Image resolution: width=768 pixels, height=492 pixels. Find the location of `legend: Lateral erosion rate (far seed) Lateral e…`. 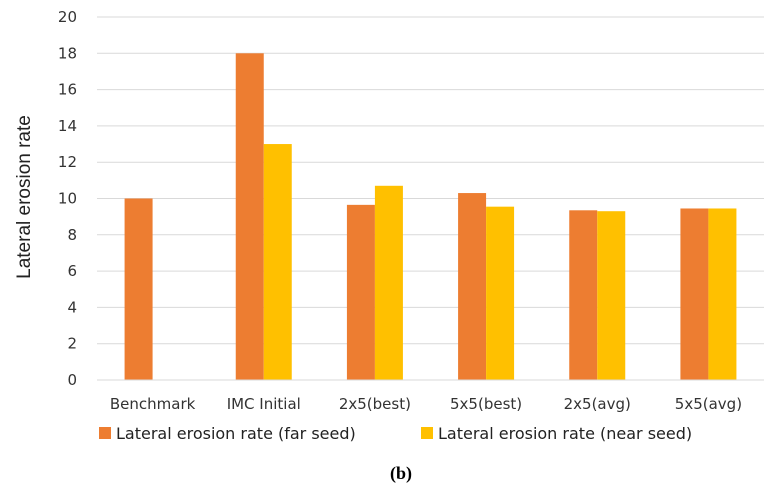

legend: Lateral erosion rate (far seed) Lateral e… is located at coordinates (395, 433).